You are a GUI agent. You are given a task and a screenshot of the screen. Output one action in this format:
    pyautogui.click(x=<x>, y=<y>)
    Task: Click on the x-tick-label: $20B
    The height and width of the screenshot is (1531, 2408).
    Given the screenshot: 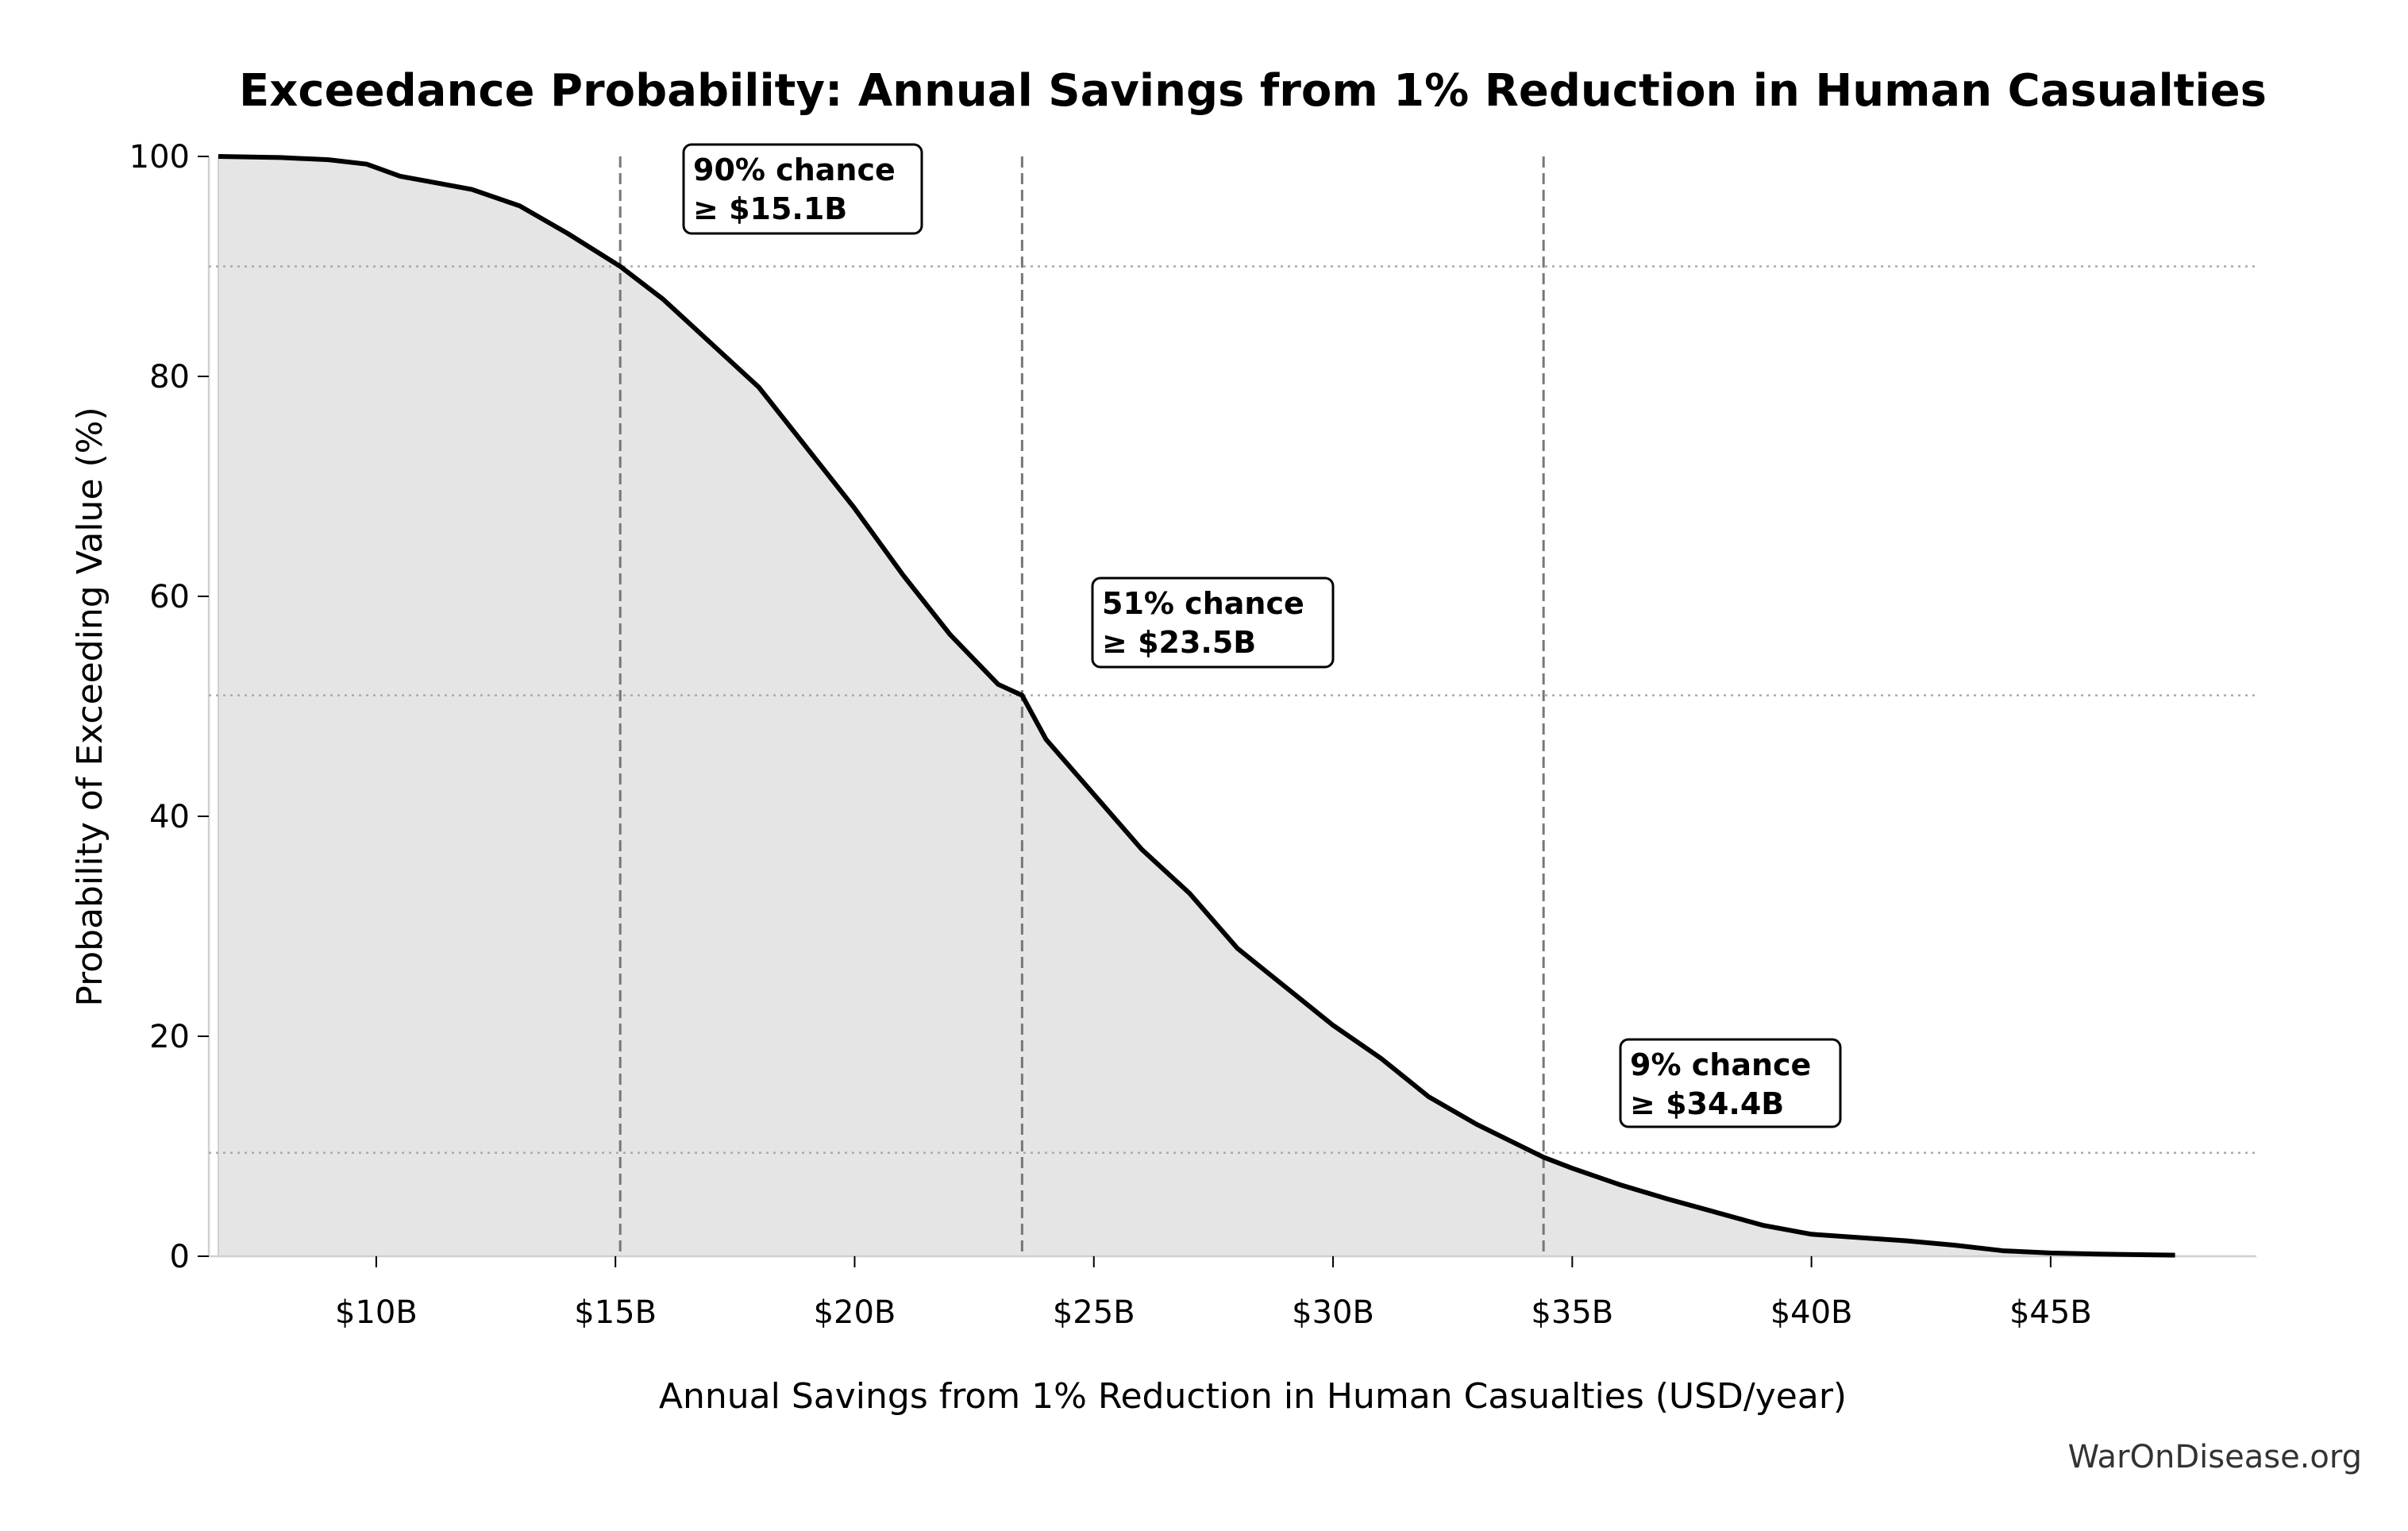 What is the action you would take?
    pyautogui.click(x=855, y=1312)
    